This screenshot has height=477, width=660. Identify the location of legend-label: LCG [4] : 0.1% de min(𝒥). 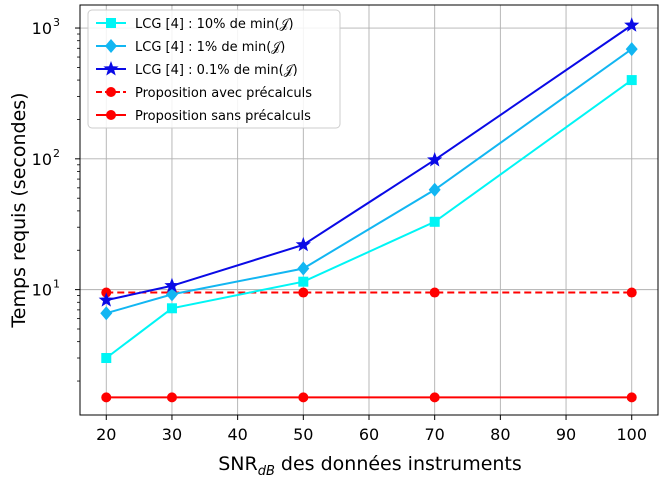
(216, 70).